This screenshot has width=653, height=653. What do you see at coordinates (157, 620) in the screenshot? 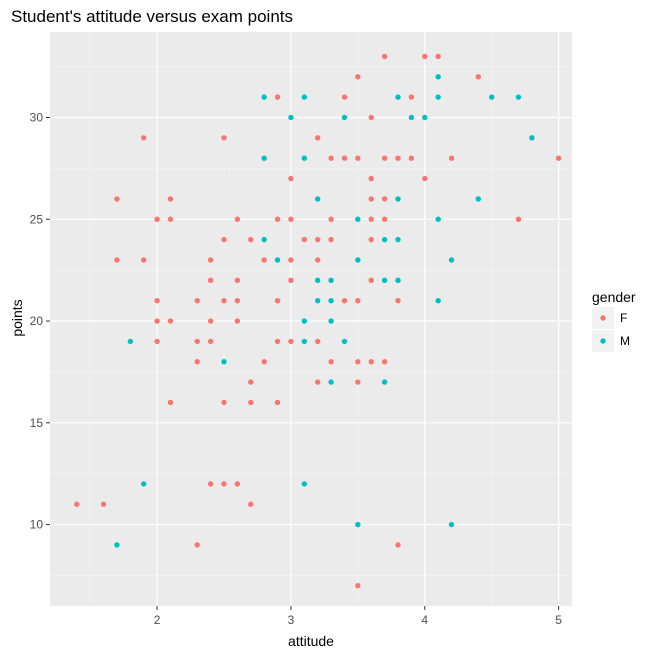
I see `x-tick-label: 2` at bounding box center [157, 620].